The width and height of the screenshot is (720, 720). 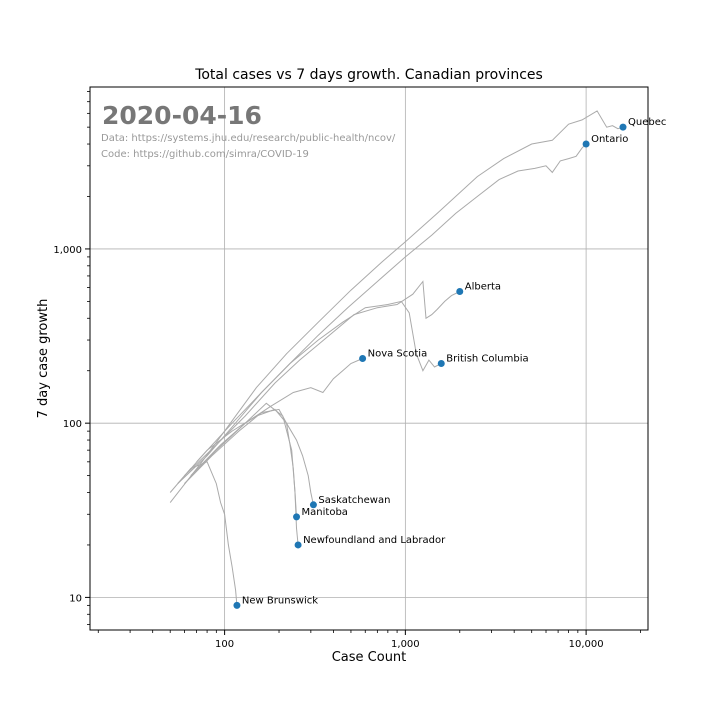 I want to click on point-label: Newfoundland and Labrador, so click(x=374, y=540).